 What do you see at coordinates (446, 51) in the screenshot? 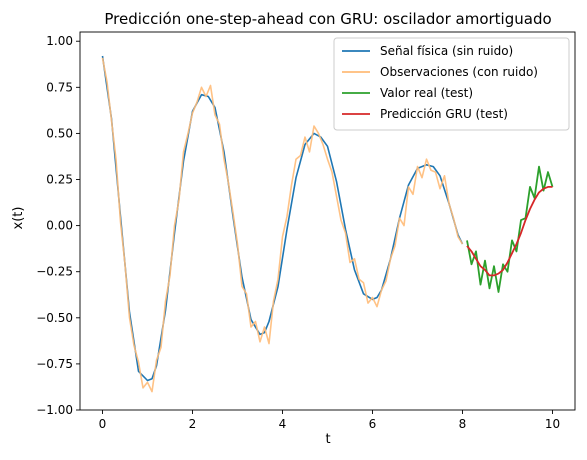
I see `legend-label-0: Señal física (sin ruido)` at bounding box center [446, 51].